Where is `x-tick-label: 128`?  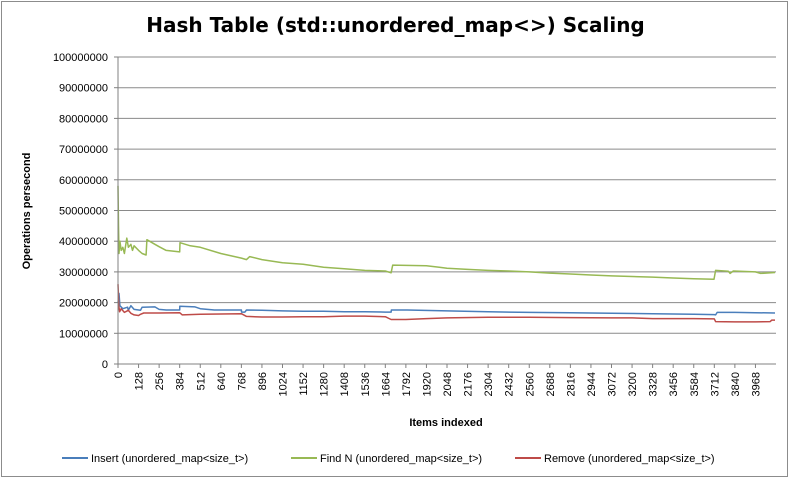 x-tick-label: 128 is located at coordinates (140, 381).